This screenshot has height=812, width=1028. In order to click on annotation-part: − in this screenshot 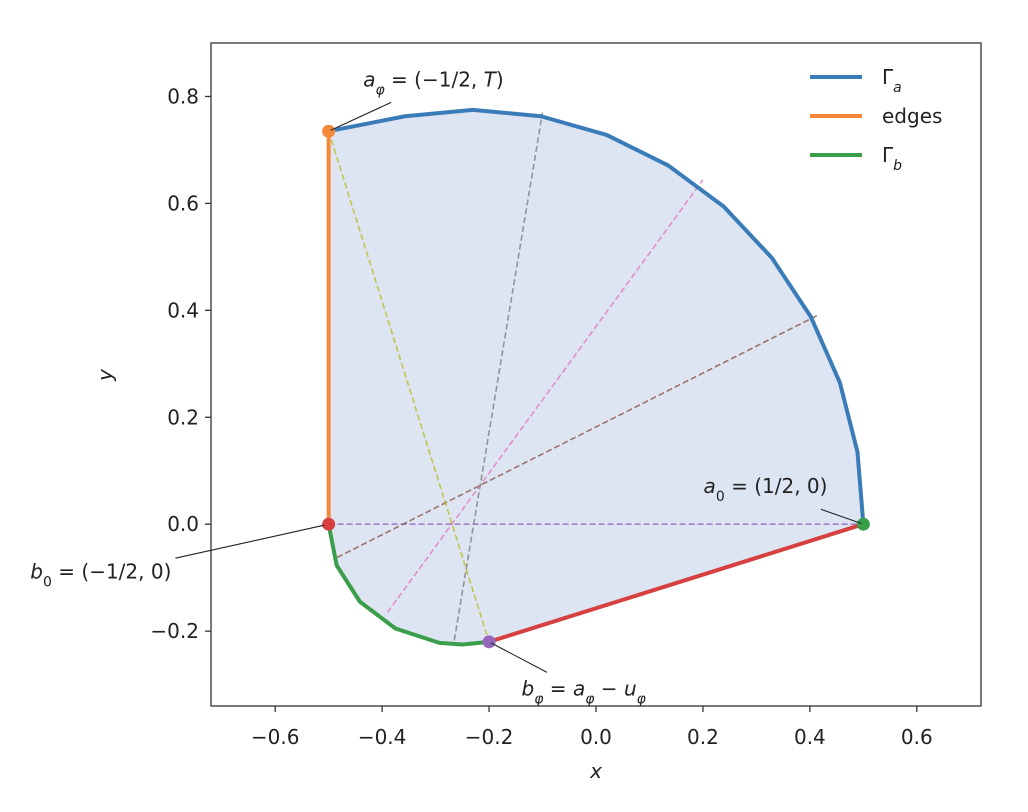, I will do `click(608, 688)`.